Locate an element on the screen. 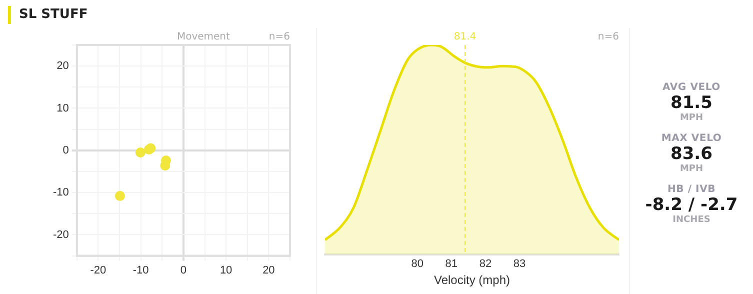 The image size is (753, 294). text: AVG VELO is located at coordinates (692, 87).